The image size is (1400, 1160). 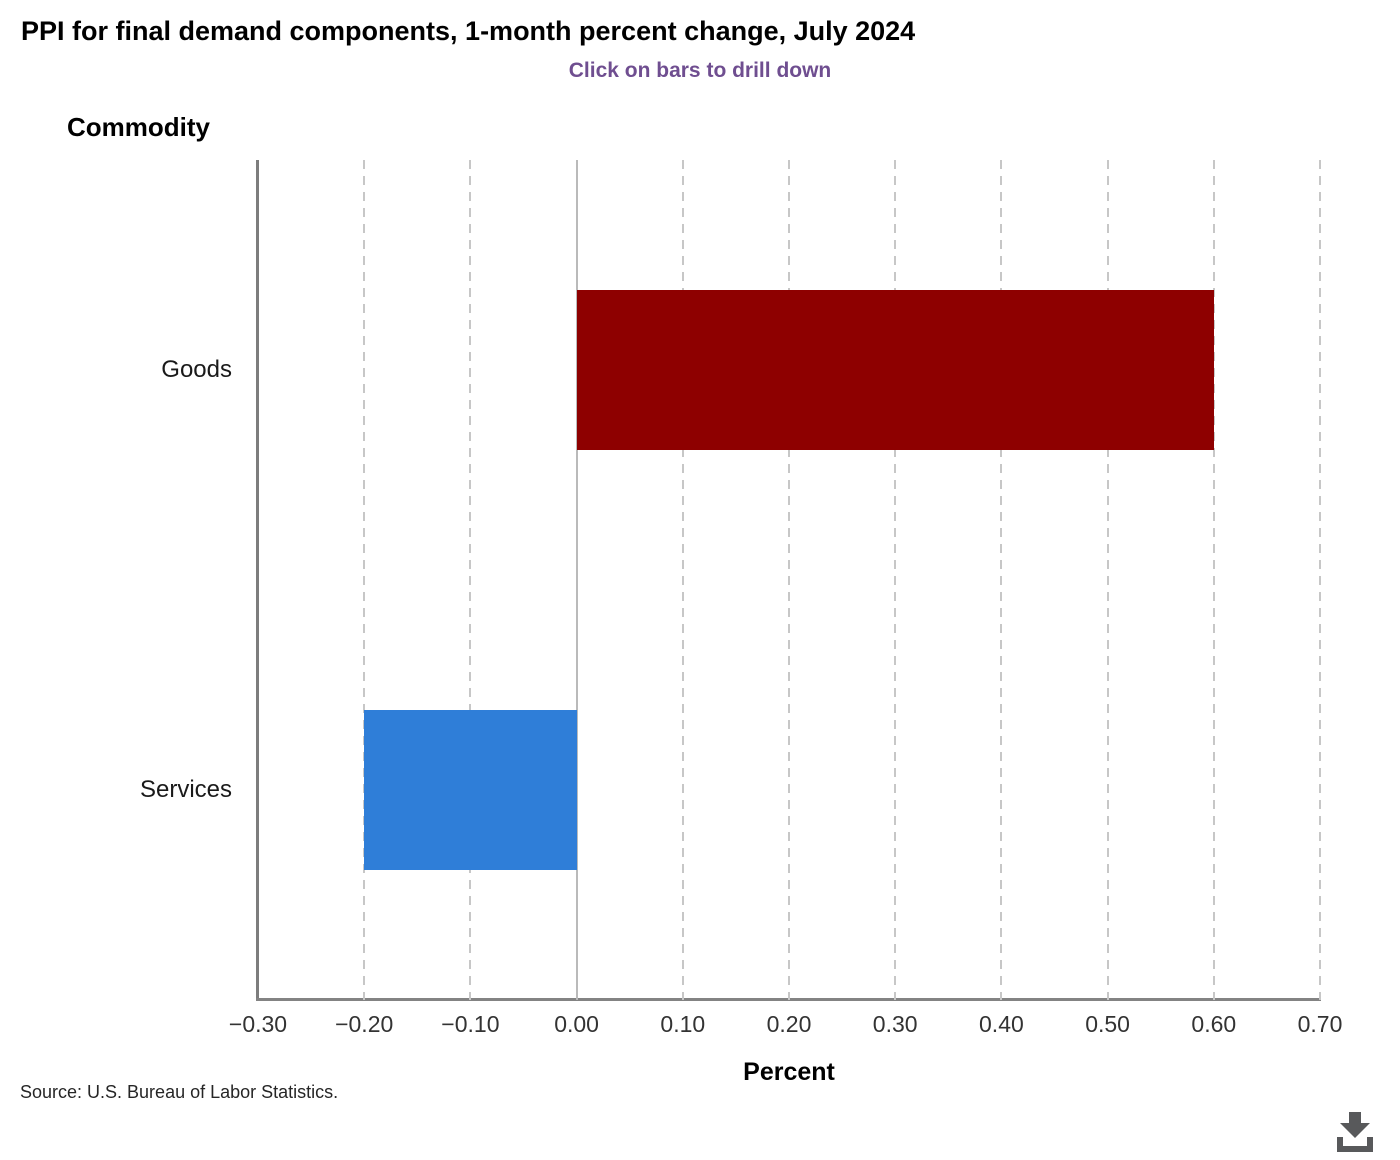 I want to click on x-tick-label: 0.20, so click(x=789, y=1024).